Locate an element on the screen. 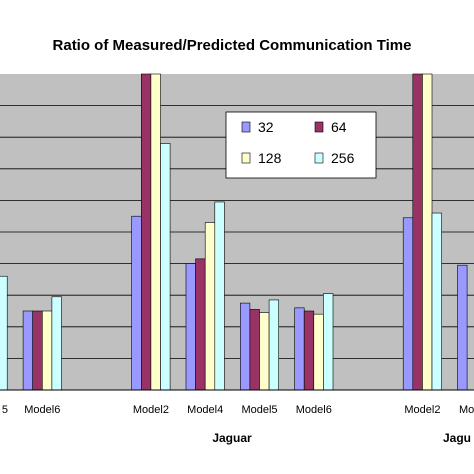  group-label: Jaguar is located at coordinates (232, 438).